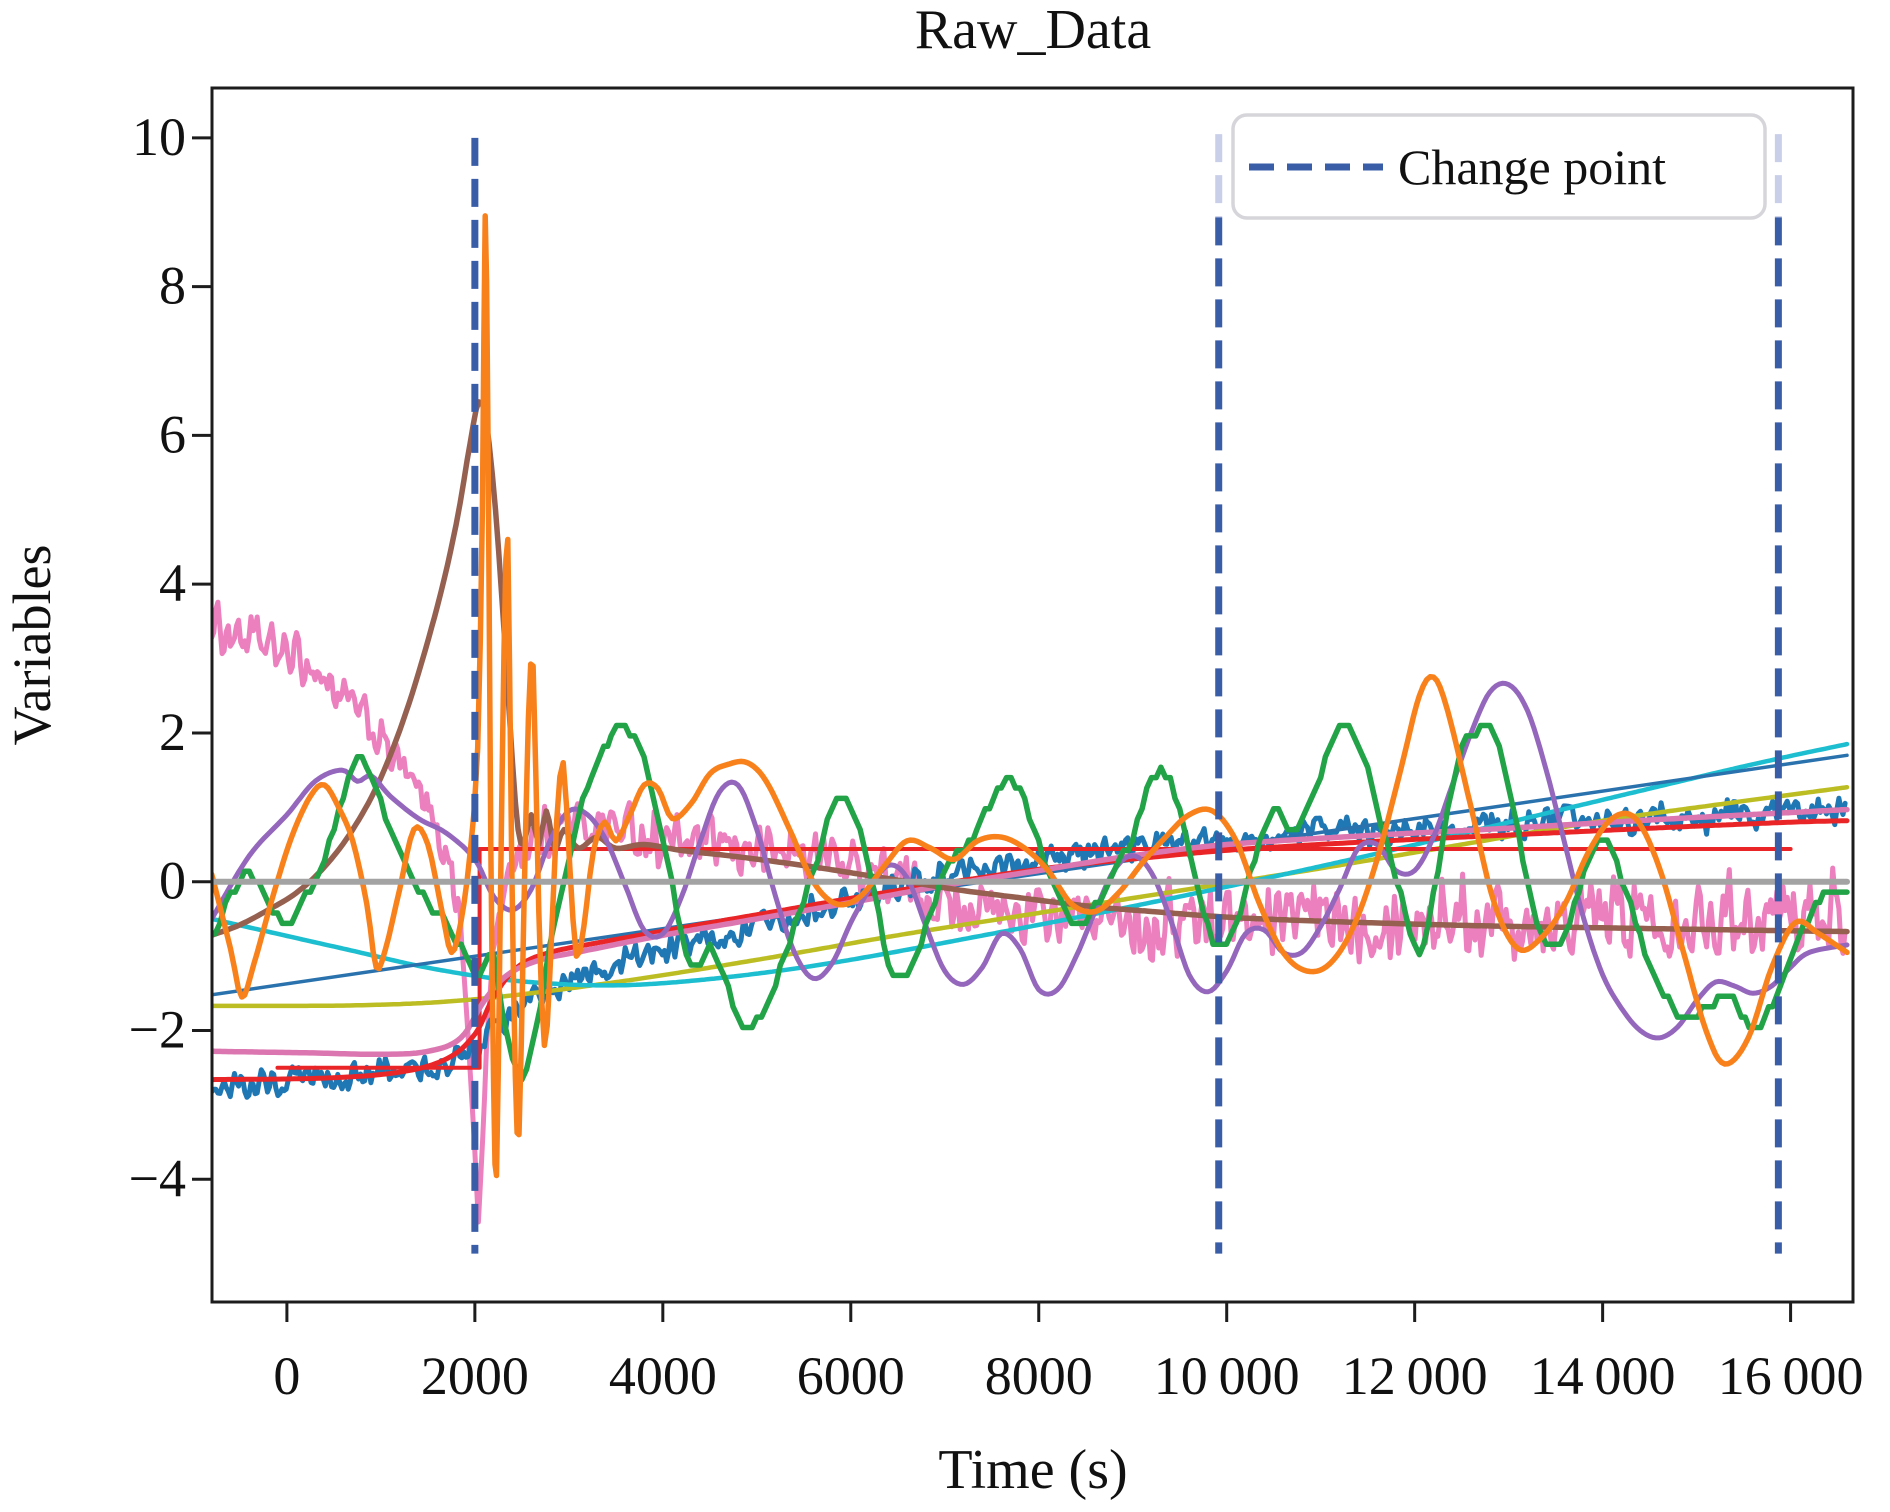  I want to click on x-tick-label: 10 000, so click(1227, 1376).